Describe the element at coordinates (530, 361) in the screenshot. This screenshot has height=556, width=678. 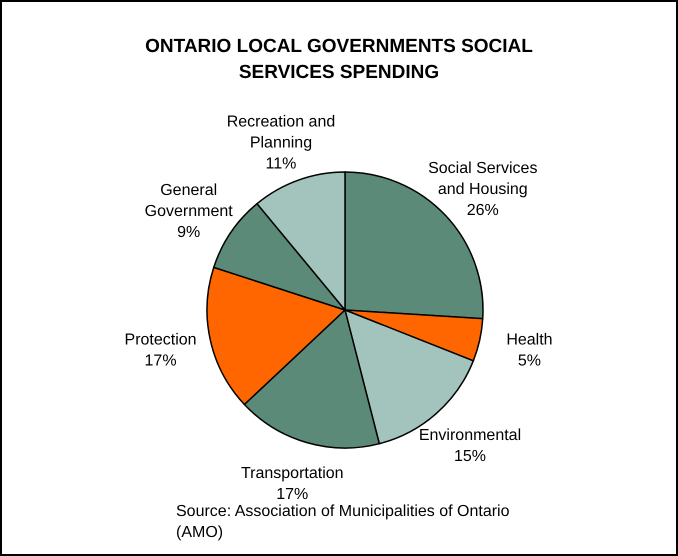
I see `data-label: 5%` at that location.